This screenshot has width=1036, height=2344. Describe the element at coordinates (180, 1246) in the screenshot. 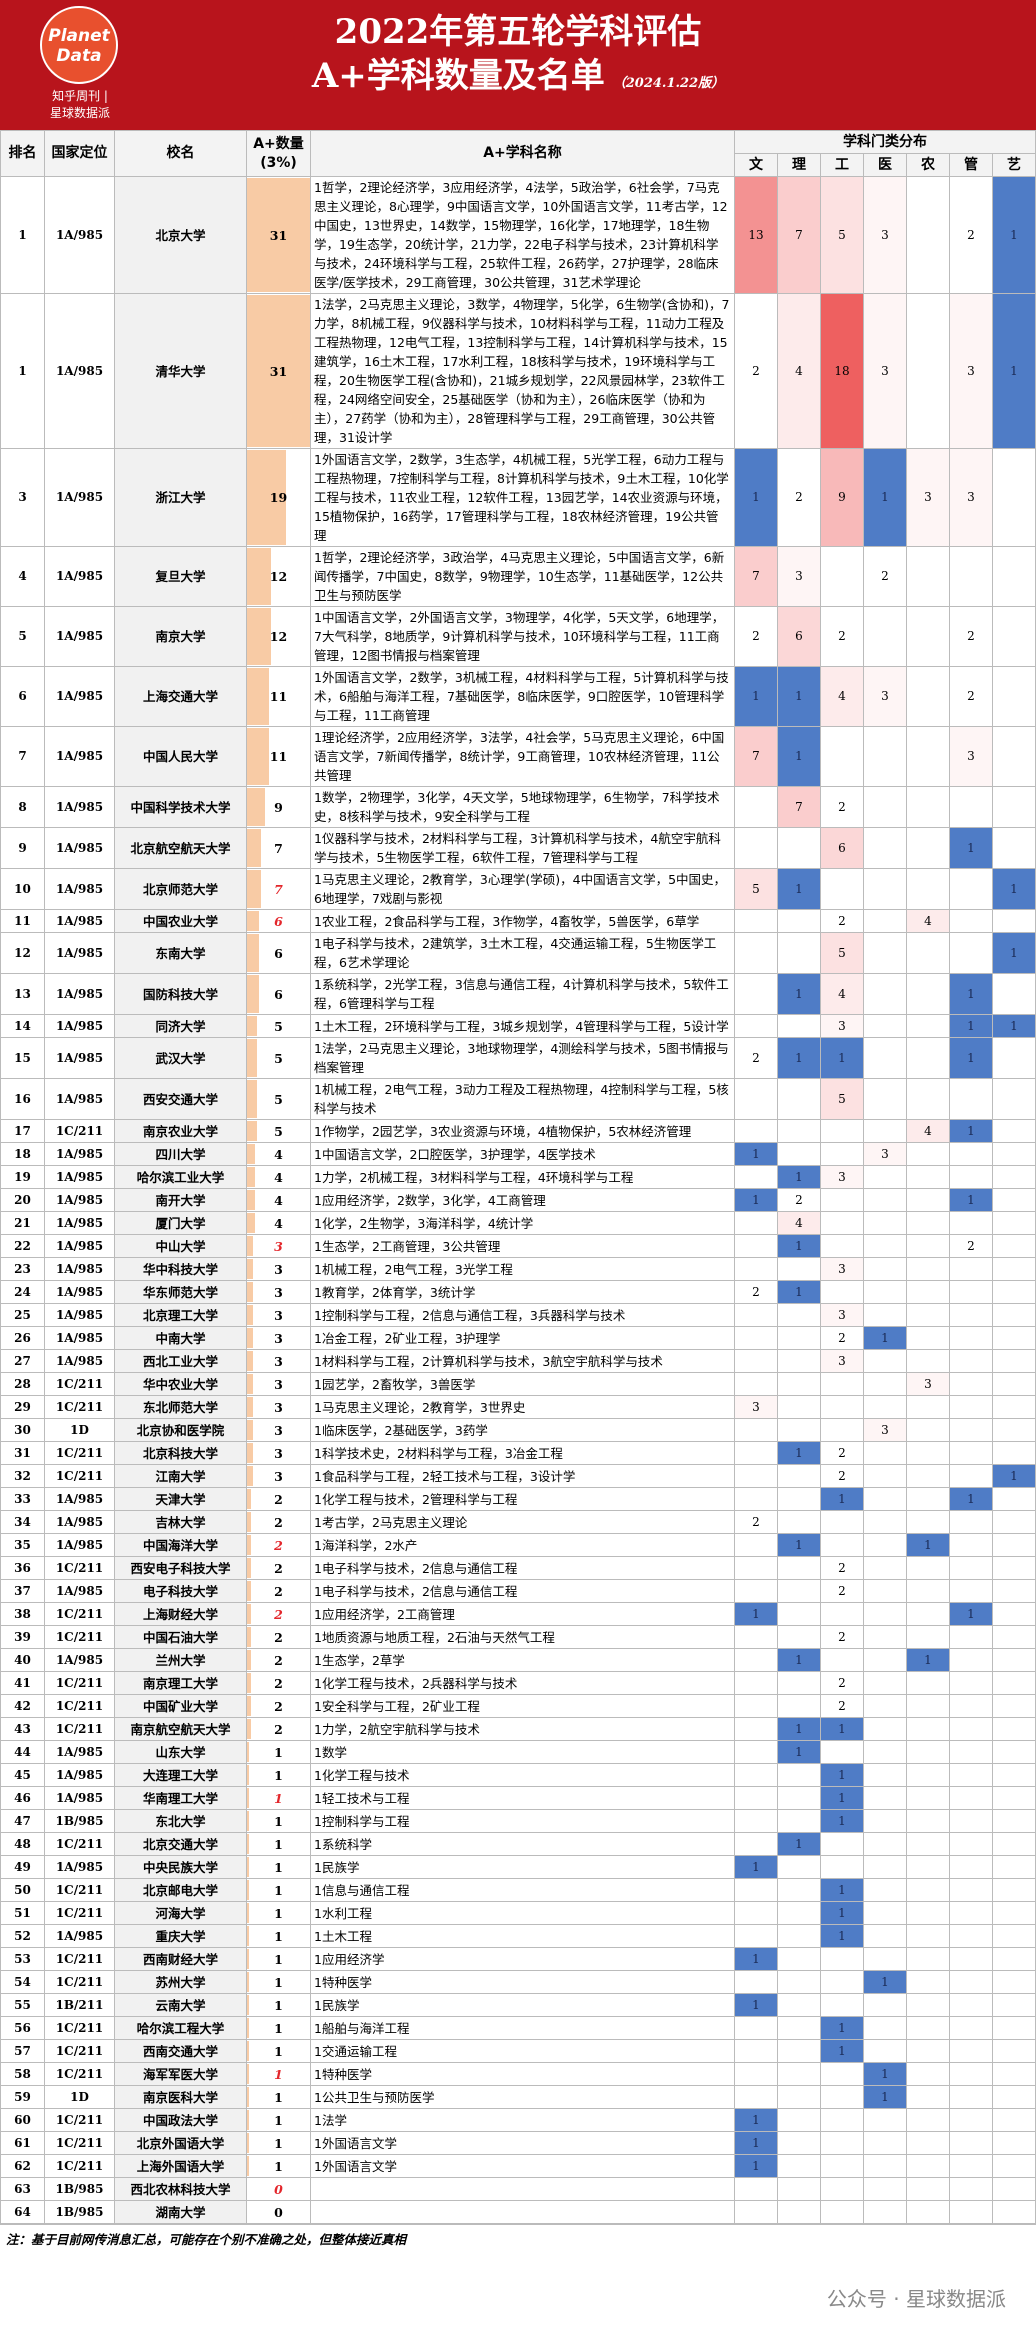

I see `school: 中山大学` at that location.